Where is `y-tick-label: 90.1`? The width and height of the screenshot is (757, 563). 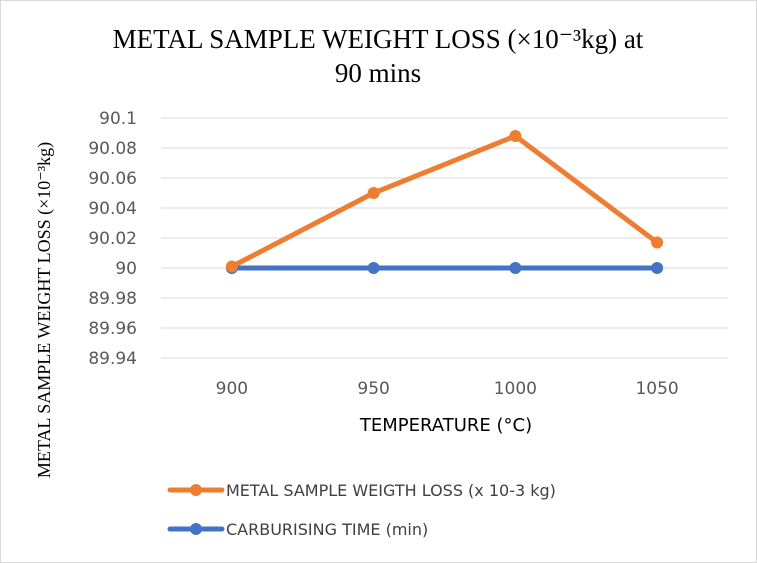 y-tick-label: 90.1 is located at coordinates (118, 119).